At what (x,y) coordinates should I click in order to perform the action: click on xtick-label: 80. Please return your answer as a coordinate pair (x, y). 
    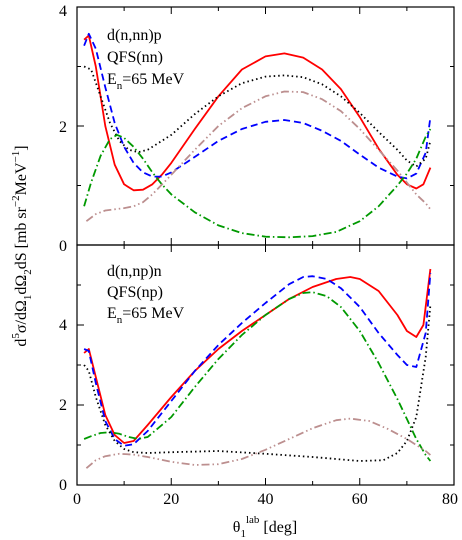
    Looking at the image, I should click on (450, 499).